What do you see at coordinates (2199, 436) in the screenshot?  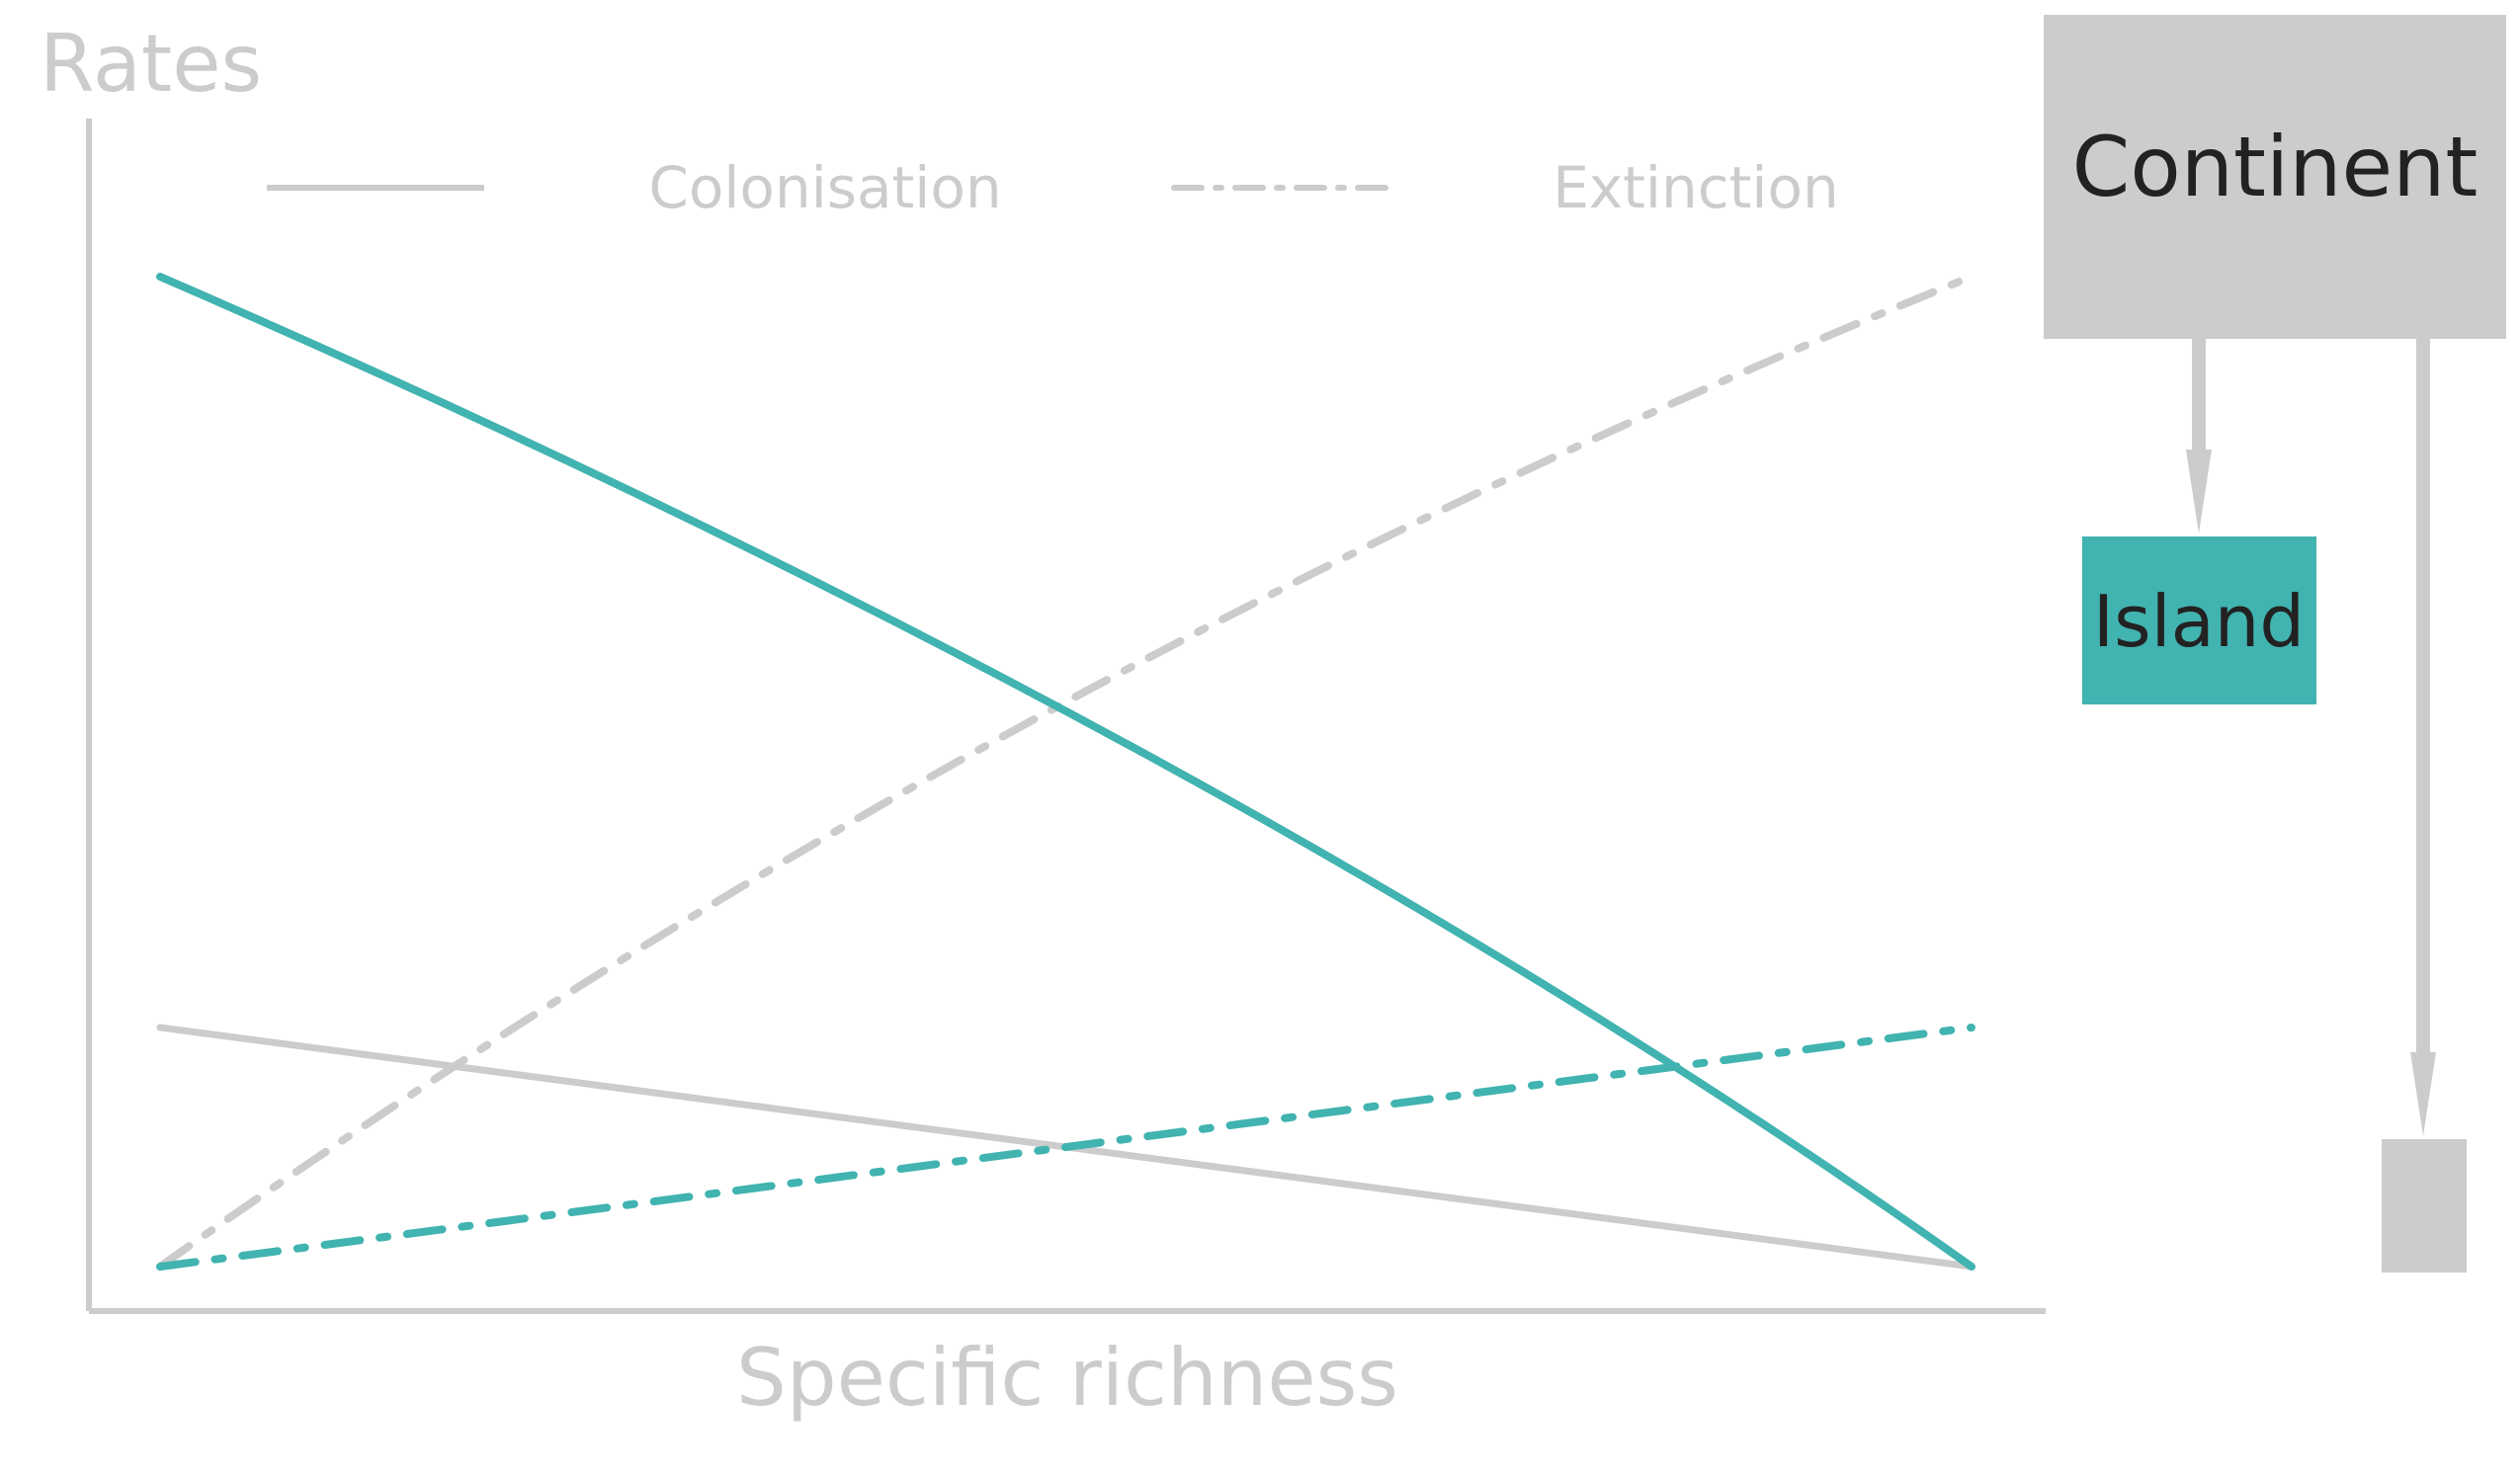 I see `arrow-to-island` at bounding box center [2199, 436].